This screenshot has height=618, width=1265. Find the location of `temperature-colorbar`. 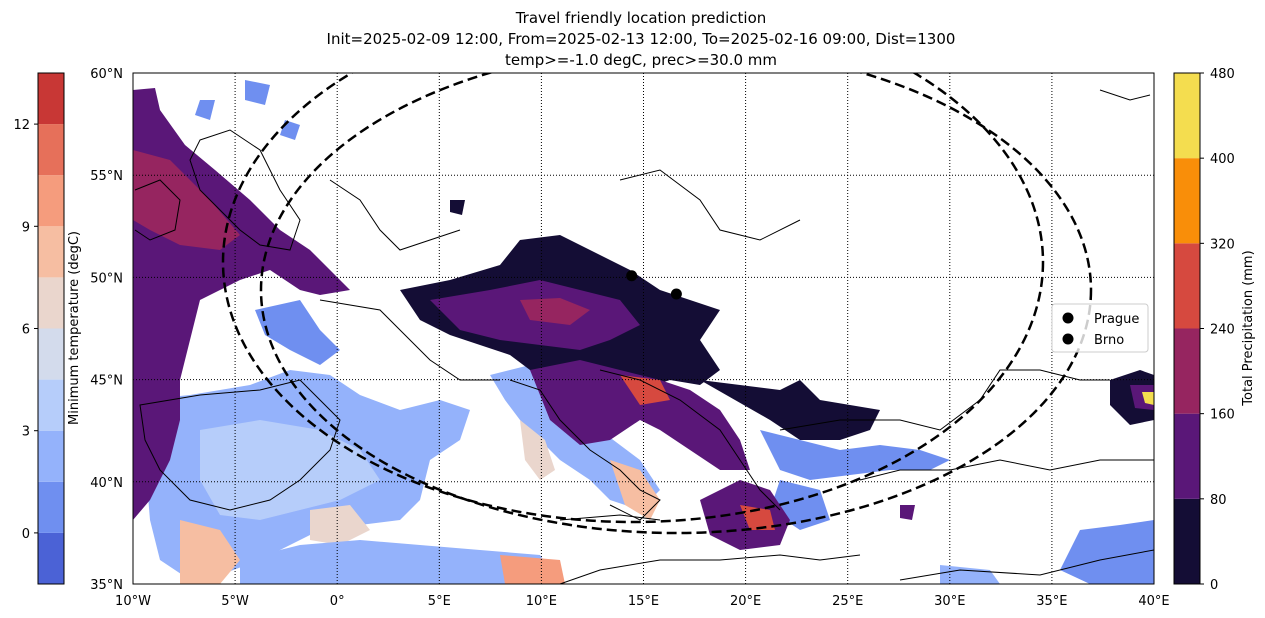

temperature-colorbar is located at coordinates (51, 328).